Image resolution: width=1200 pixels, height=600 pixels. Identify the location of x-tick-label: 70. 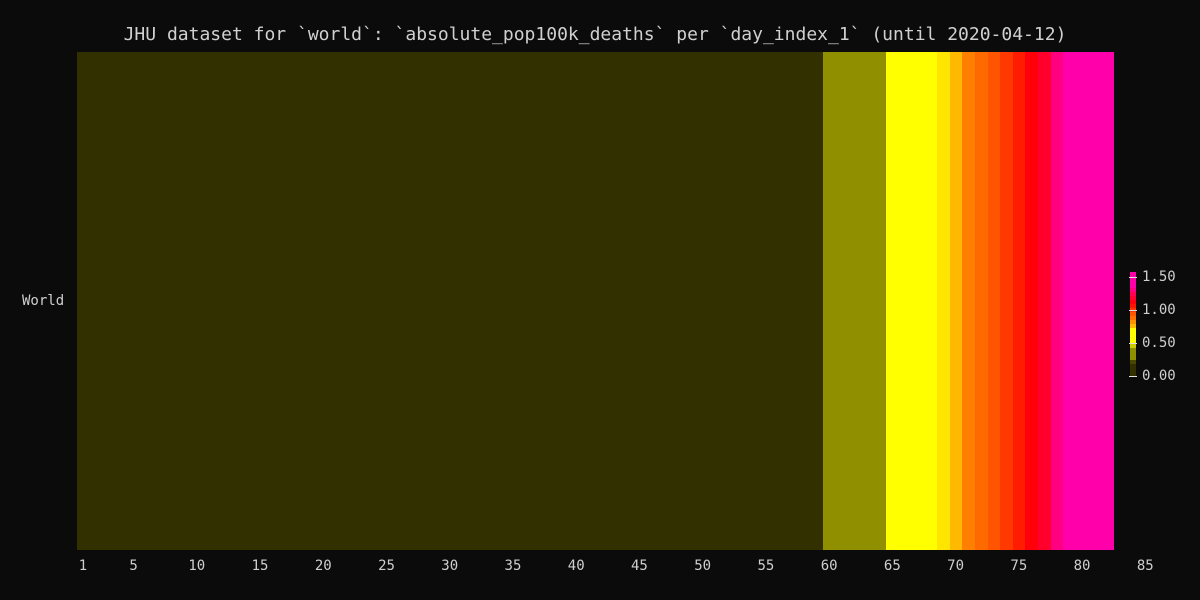
(956, 566).